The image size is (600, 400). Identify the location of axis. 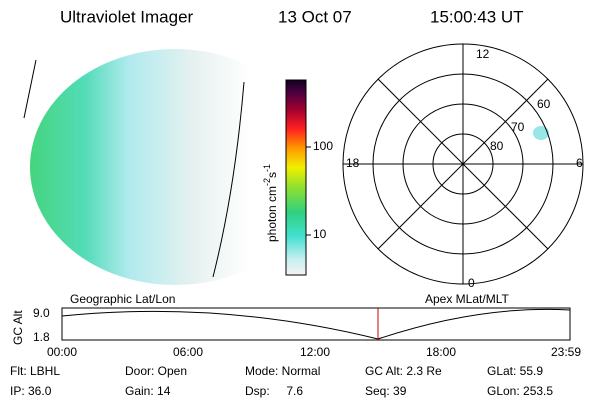
(463, 164).